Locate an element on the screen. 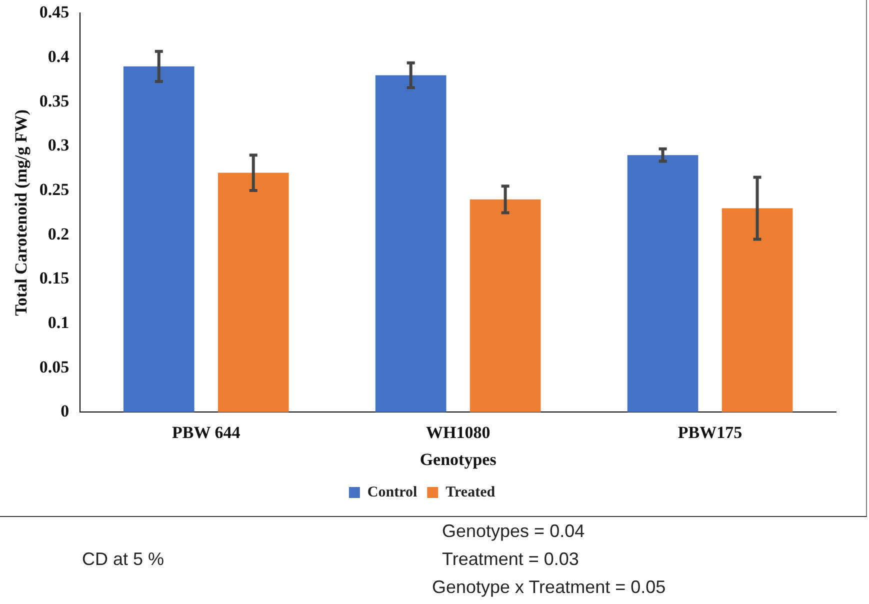 The height and width of the screenshot is (604, 869). y-tick-label: 0.4 is located at coordinates (59, 56).